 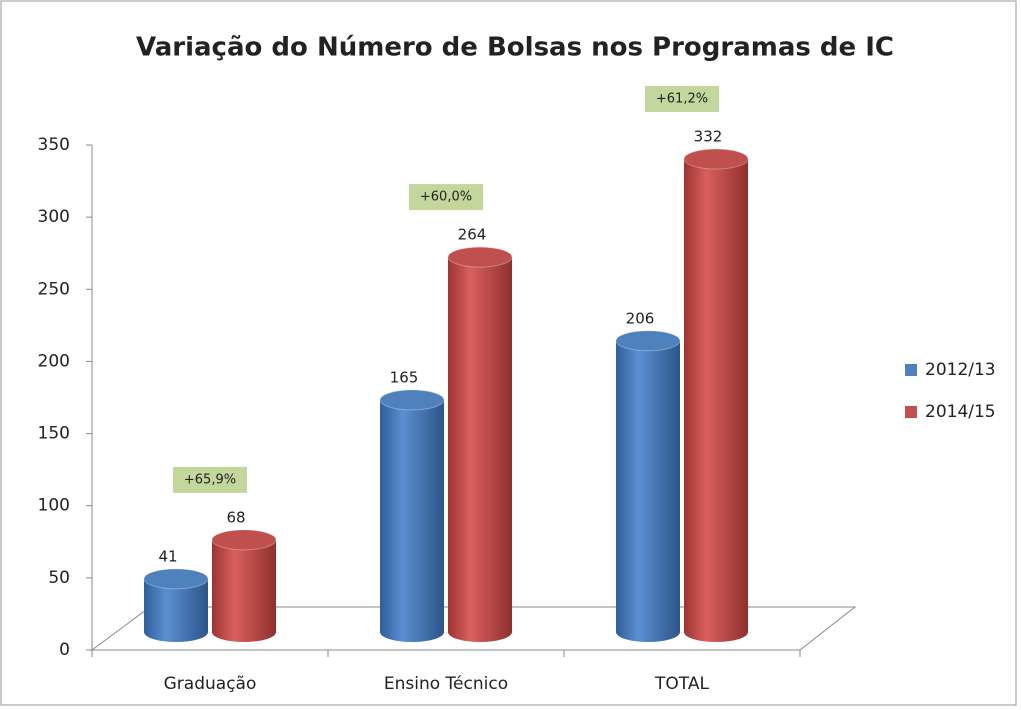 What do you see at coordinates (54, 289) in the screenshot?
I see `y-tick-label: 250` at bounding box center [54, 289].